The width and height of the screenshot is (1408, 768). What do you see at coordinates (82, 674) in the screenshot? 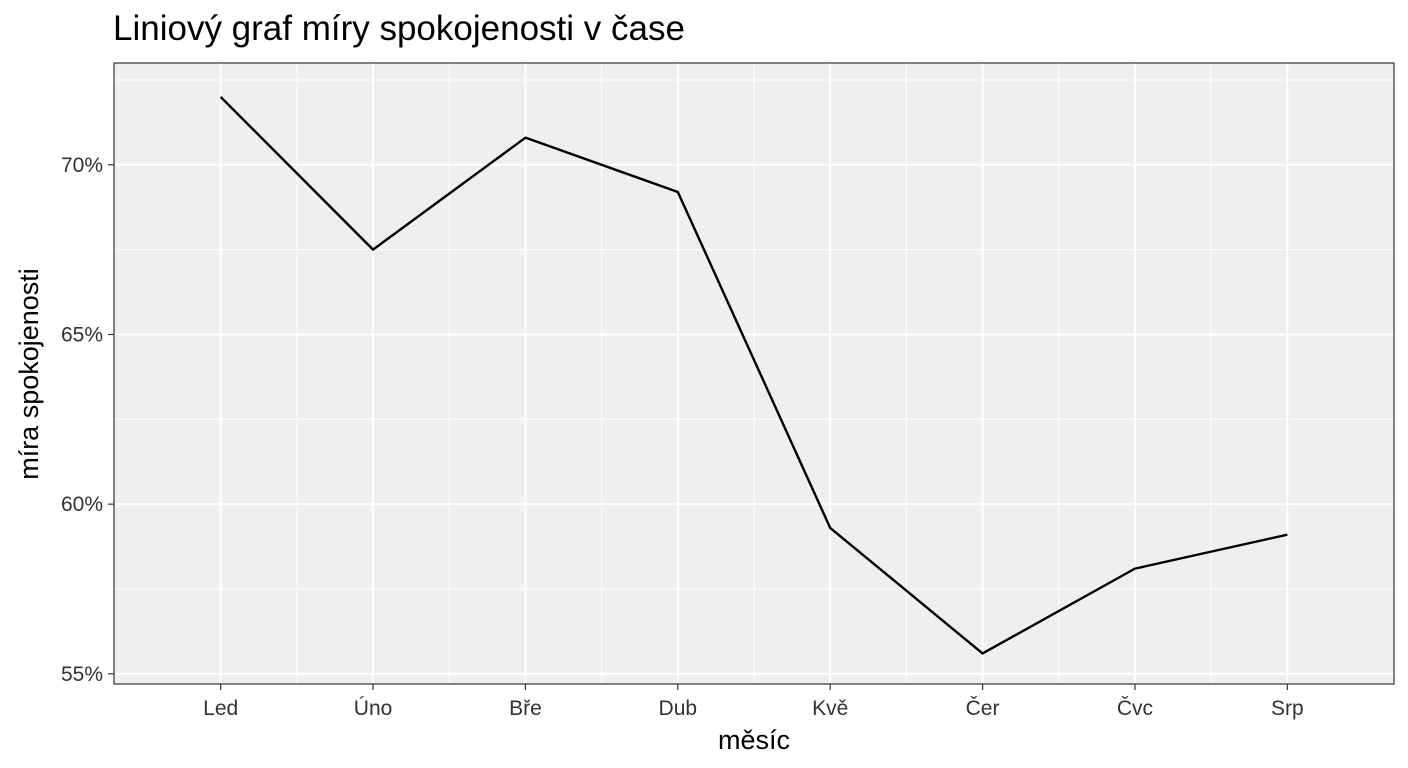
I see `y-tick-label: 55%` at bounding box center [82, 674].